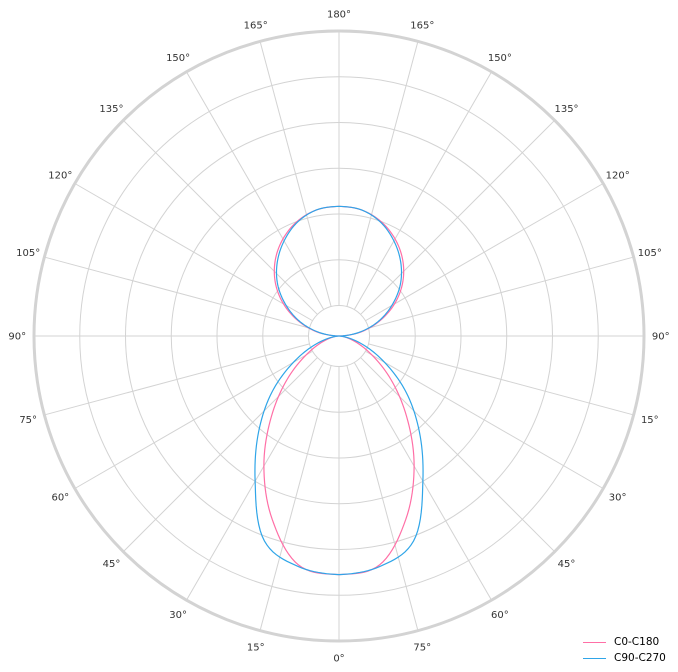  What do you see at coordinates (640, 658) in the screenshot?
I see `legend-label: C90-C270` at bounding box center [640, 658].